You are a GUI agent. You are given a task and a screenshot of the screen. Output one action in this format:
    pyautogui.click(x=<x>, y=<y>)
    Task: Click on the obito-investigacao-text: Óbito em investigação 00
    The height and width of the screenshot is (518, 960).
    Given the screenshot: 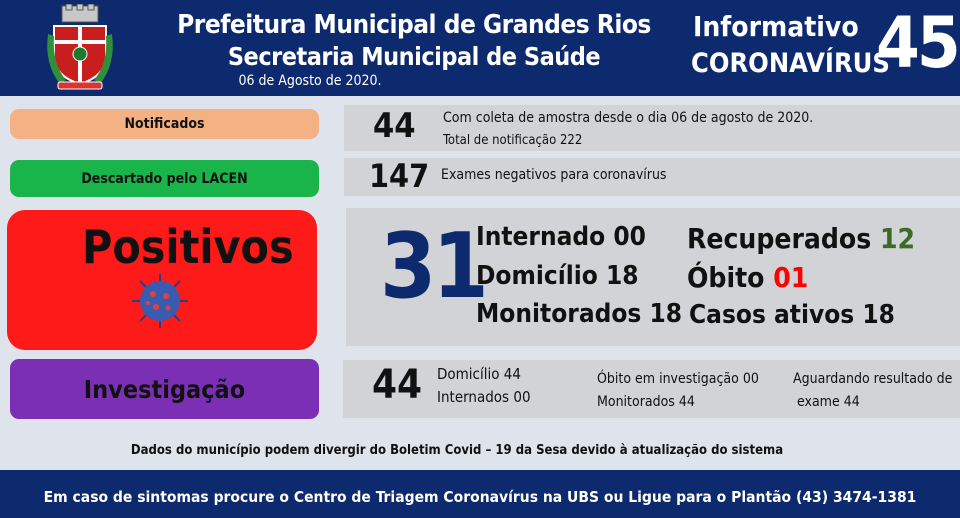 What is the action you would take?
    pyautogui.click(x=678, y=379)
    